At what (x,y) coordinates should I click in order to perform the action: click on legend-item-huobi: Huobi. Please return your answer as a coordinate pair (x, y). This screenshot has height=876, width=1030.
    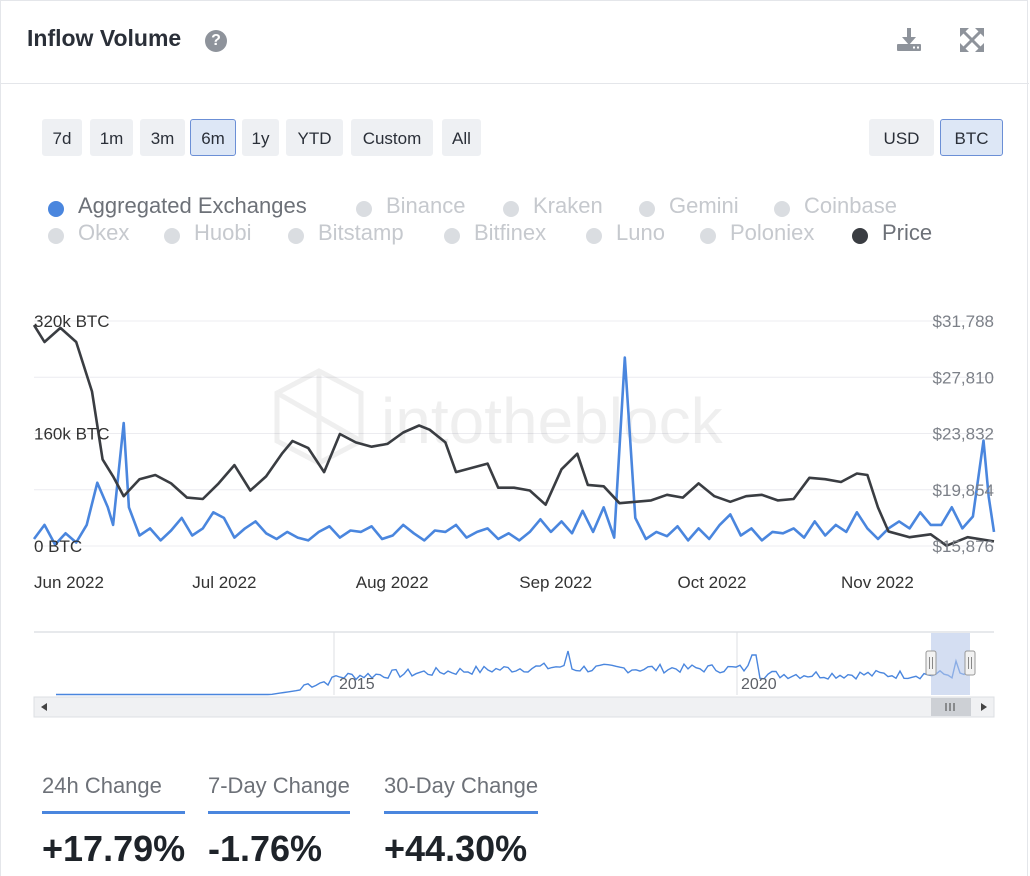
    Looking at the image, I should click on (208, 233).